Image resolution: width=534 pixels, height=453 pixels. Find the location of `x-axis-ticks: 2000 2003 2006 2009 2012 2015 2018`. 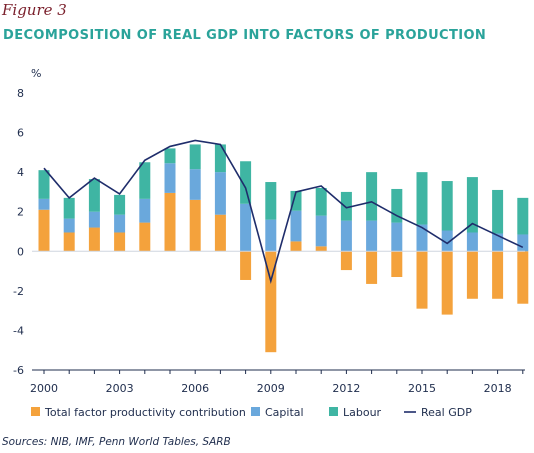

x-axis-ticks: 2000 2003 2006 2009 2012 2015 2018 is located at coordinates (277, 382).